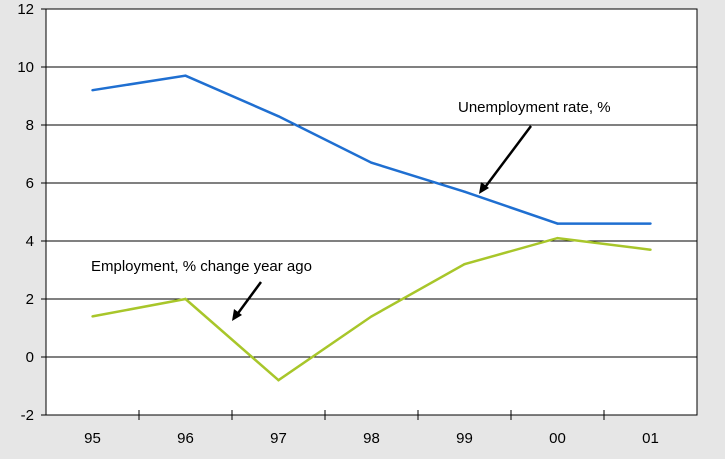 The width and height of the screenshot is (725, 459). I want to click on x-tick-label: 97, so click(278, 438).